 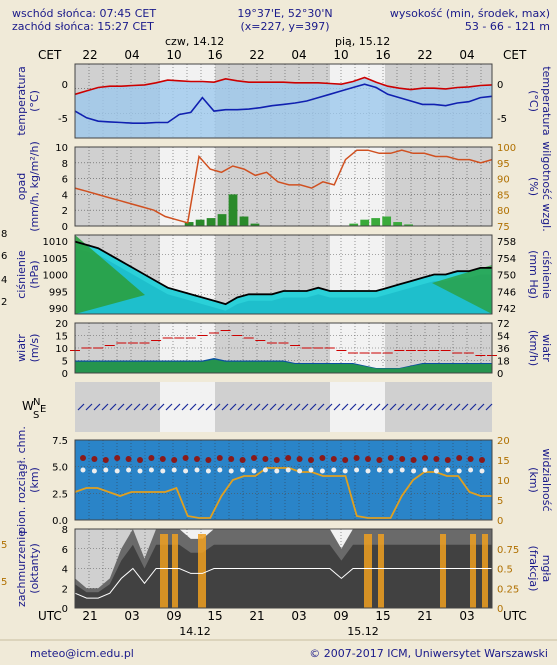 I want to click on y-tick: 995, so click(x=58, y=292).